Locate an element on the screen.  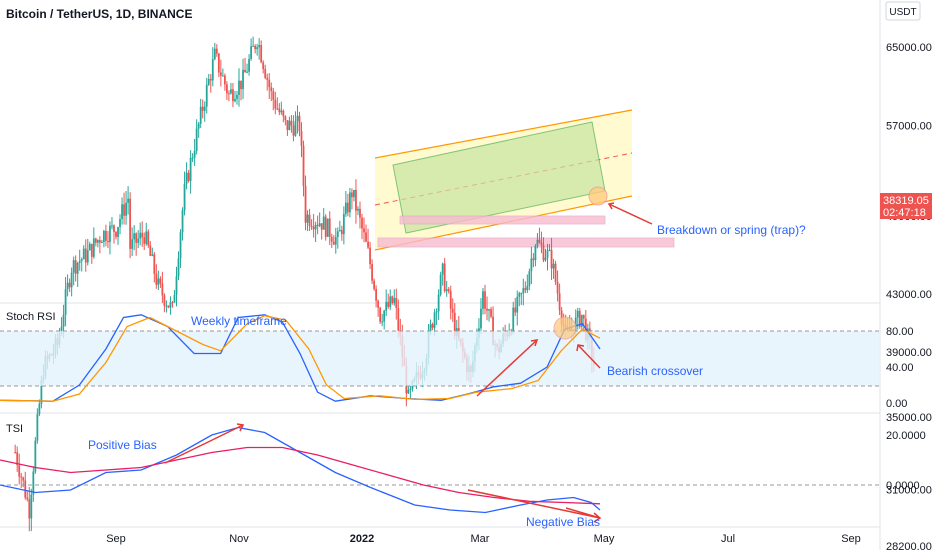
rsi-tick: 80.00 is located at coordinates (900, 332).